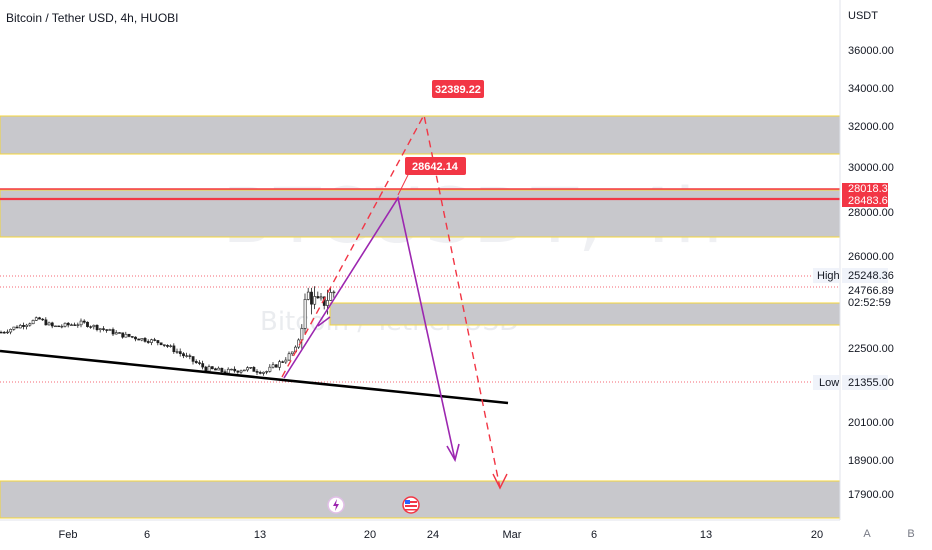 This screenshot has width=932, height=550. I want to click on price-tick: 26000.00, so click(871, 257).